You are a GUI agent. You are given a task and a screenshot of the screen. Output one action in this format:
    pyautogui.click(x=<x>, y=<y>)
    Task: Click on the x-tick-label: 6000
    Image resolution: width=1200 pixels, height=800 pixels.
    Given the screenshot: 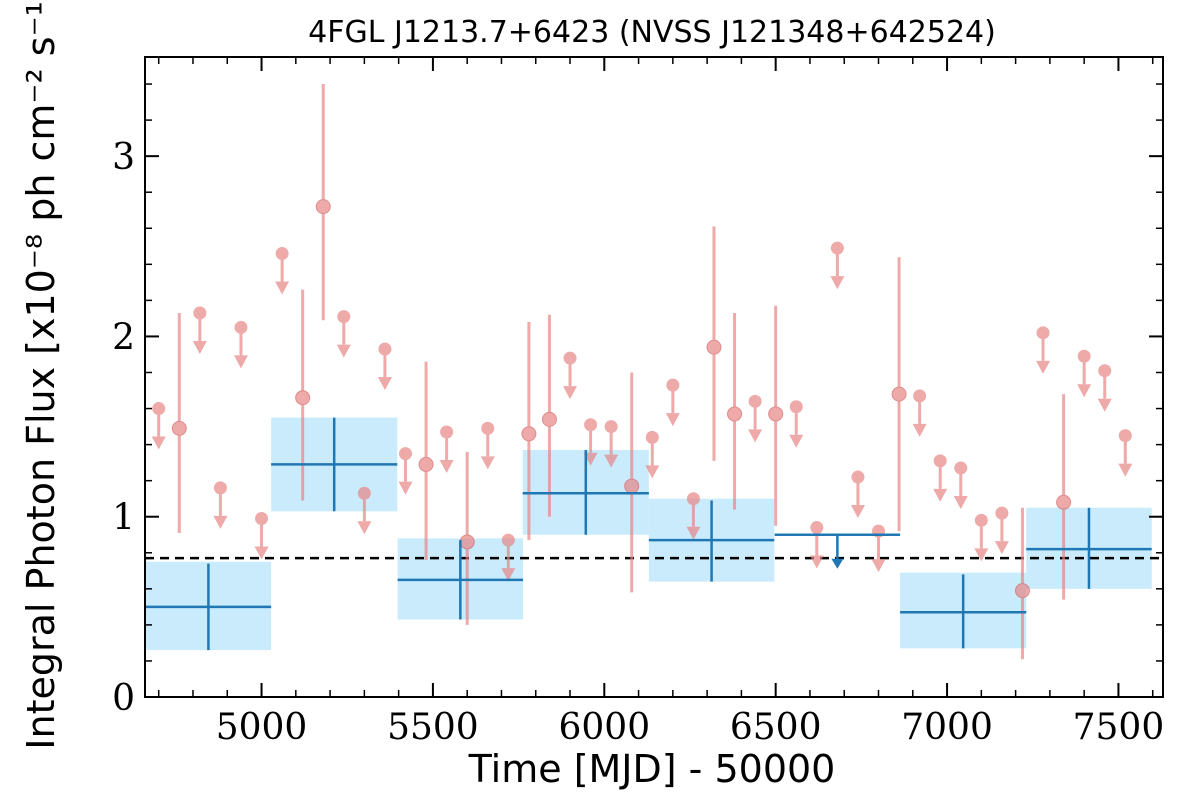 What is the action you would take?
    pyautogui.click(x=604, y=727)
    